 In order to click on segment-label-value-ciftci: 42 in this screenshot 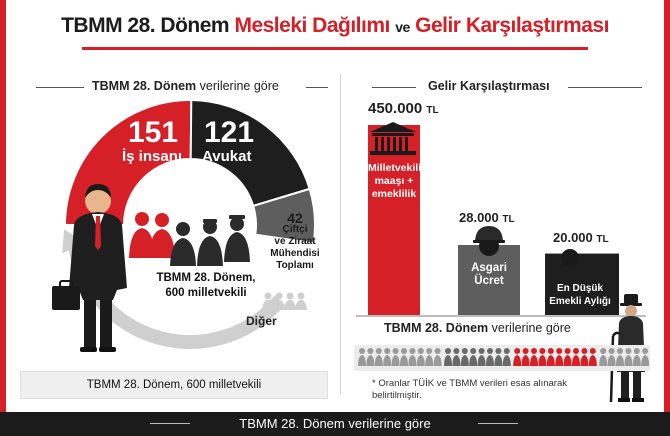, I will do `click(295, 218)`.